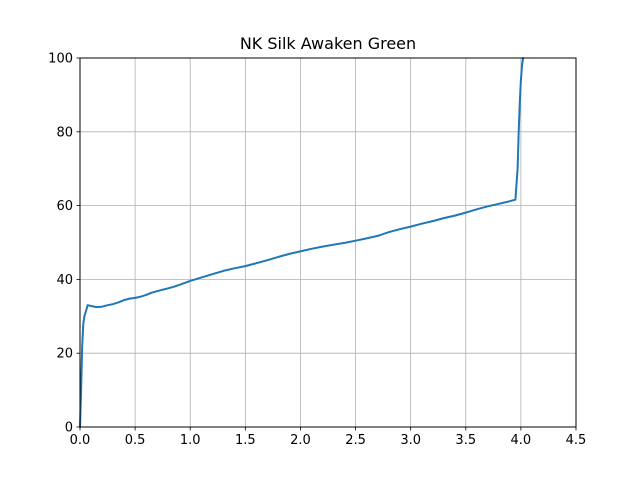 Image resolution: width=640 pixels, height=480 pixels. I want to click on x-tick-label: 1.0, so click(190, 440).